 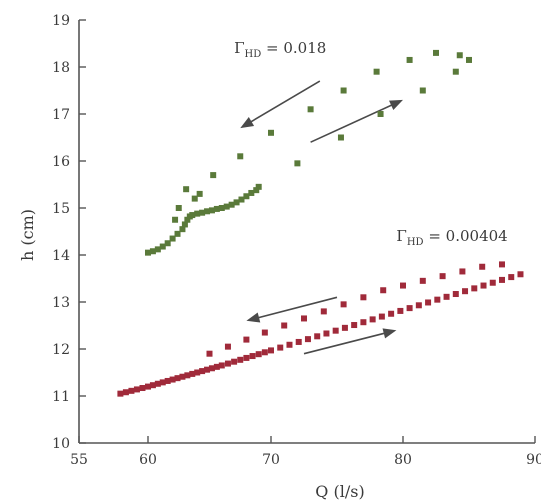 I want to click on x-tick-label: 55, so click(x=79, y=460).